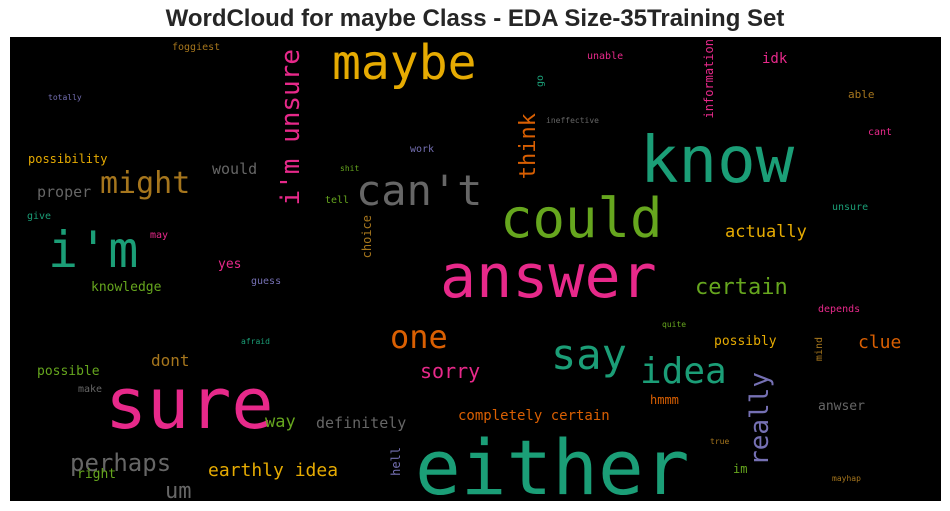  What do you see at coordinates (880, 132) in the screenshot?
I see `word-cant: cant` at bounding box center [880, 132].